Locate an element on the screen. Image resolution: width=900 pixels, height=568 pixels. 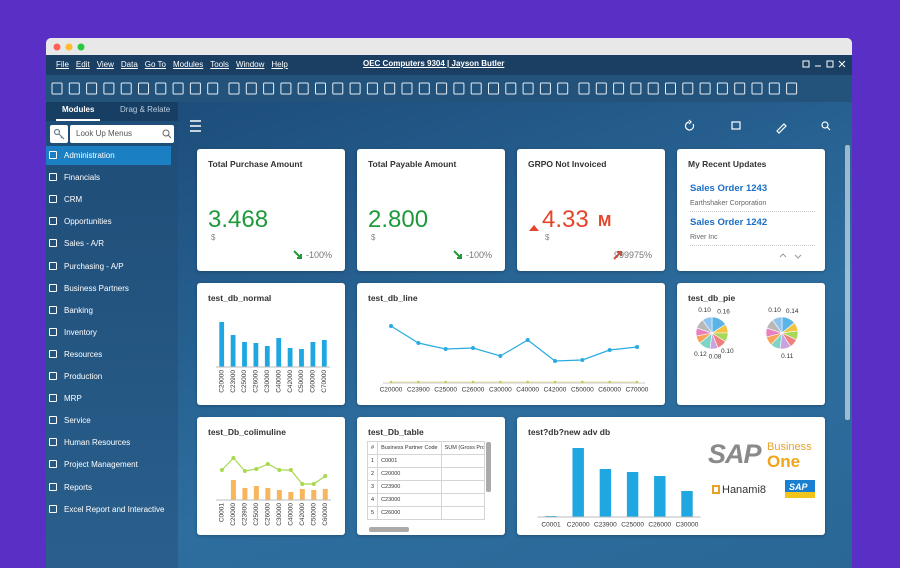
arrow-shape is located at coordinates (617, 255).